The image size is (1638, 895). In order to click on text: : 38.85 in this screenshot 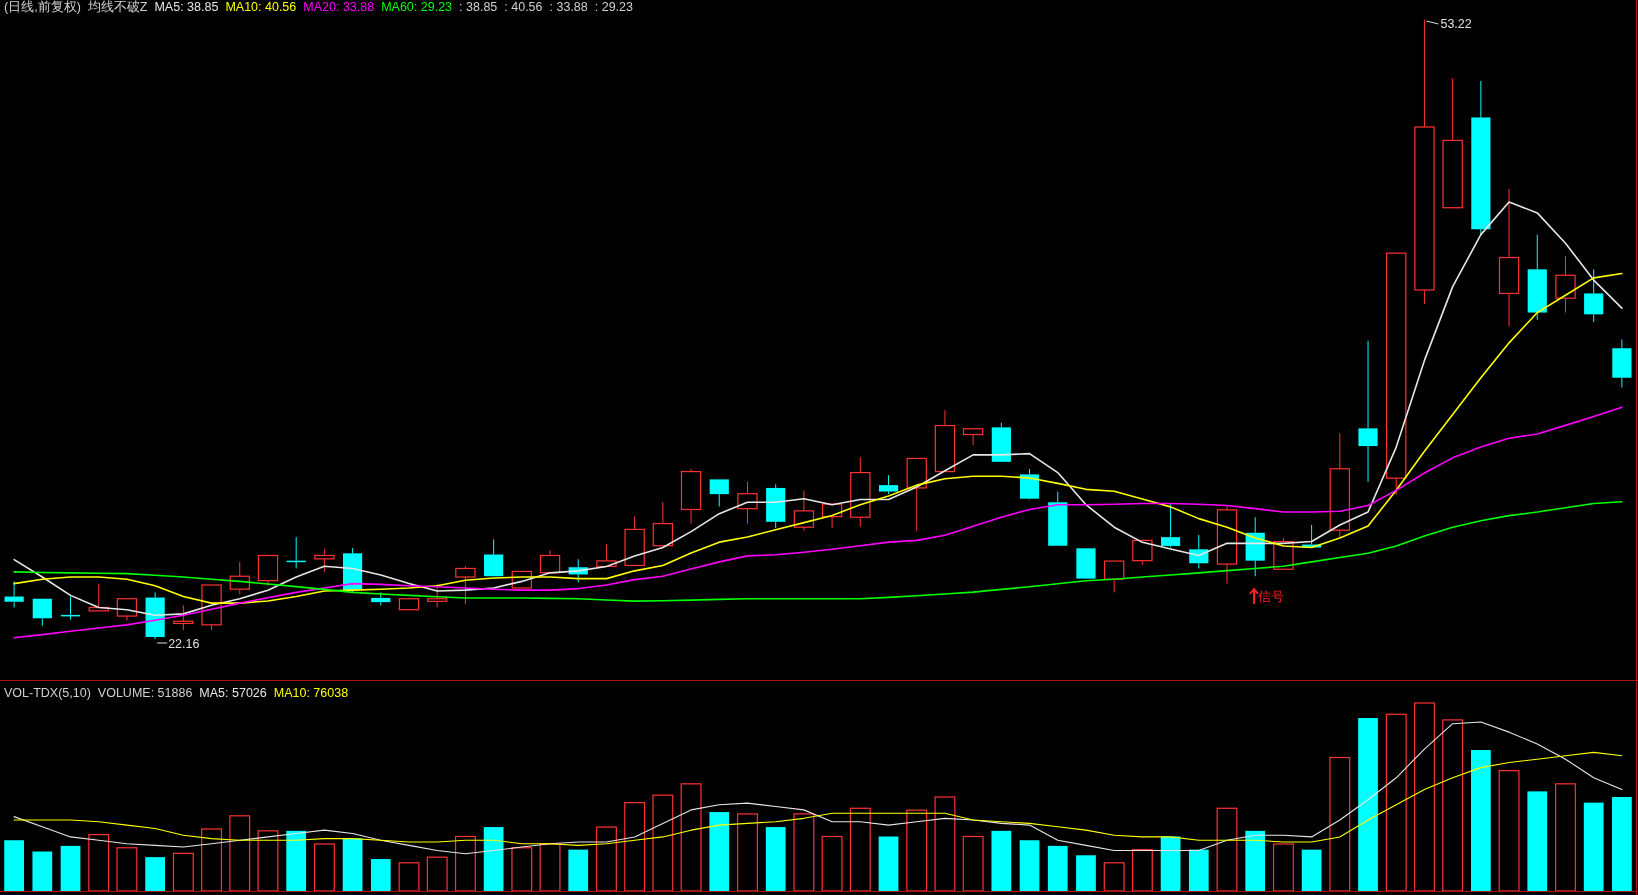, I will do `click(478, 7)`.